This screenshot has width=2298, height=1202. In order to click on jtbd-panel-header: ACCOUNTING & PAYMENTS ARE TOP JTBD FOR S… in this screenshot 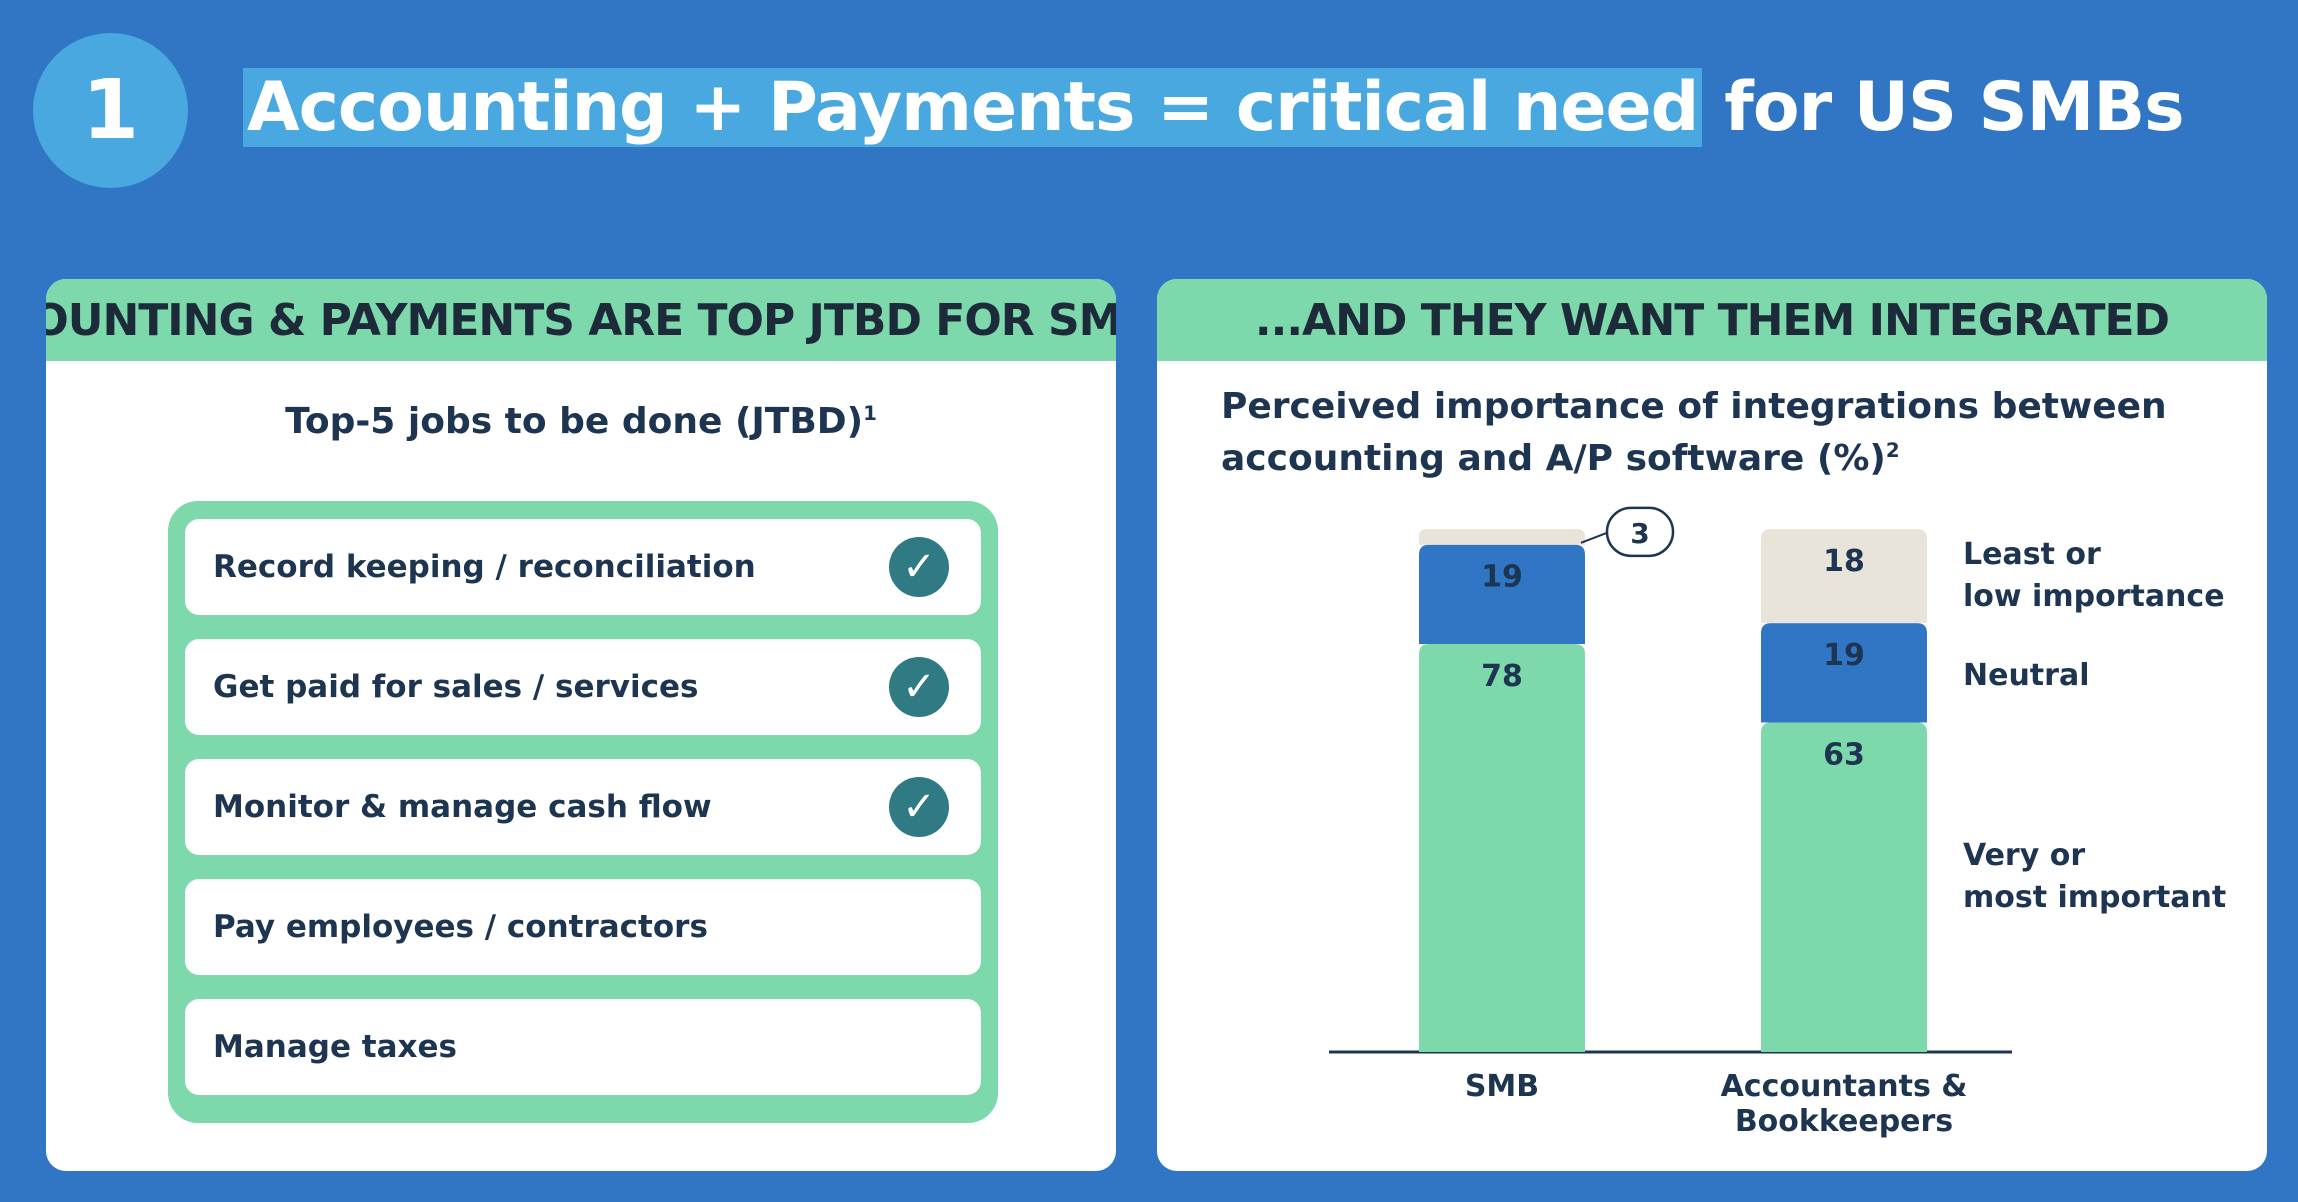, I will do `click(581, 320)`.